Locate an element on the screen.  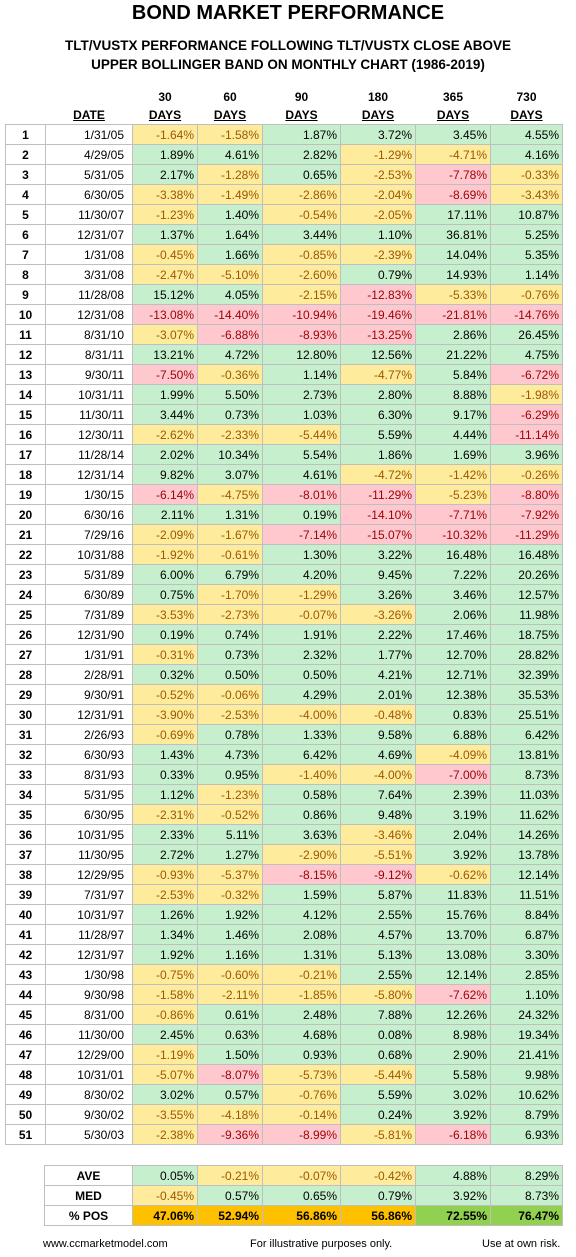
date-cell: 9/30/02 is located at coordinates (89, 1114).